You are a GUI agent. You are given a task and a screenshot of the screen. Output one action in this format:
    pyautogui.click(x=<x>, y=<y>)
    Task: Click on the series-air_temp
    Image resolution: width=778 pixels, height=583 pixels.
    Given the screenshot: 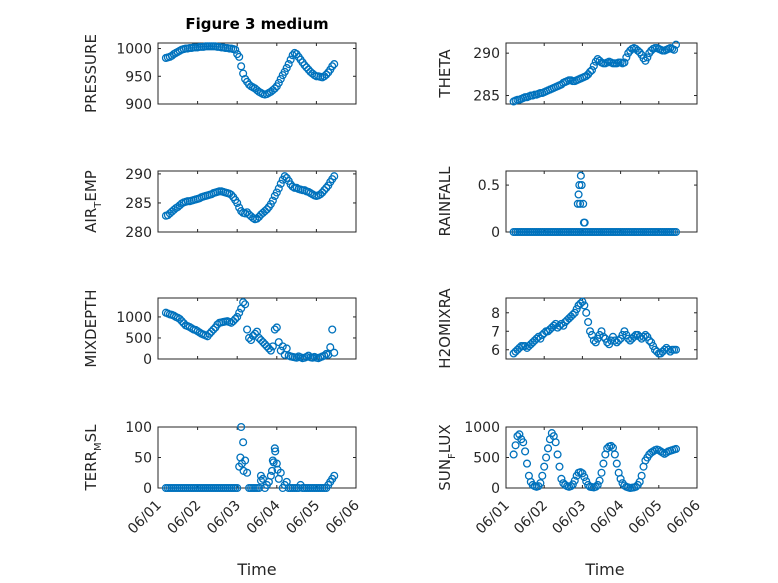 What is the action you would take?
    pyautogui.click(x=250, y=198)
    